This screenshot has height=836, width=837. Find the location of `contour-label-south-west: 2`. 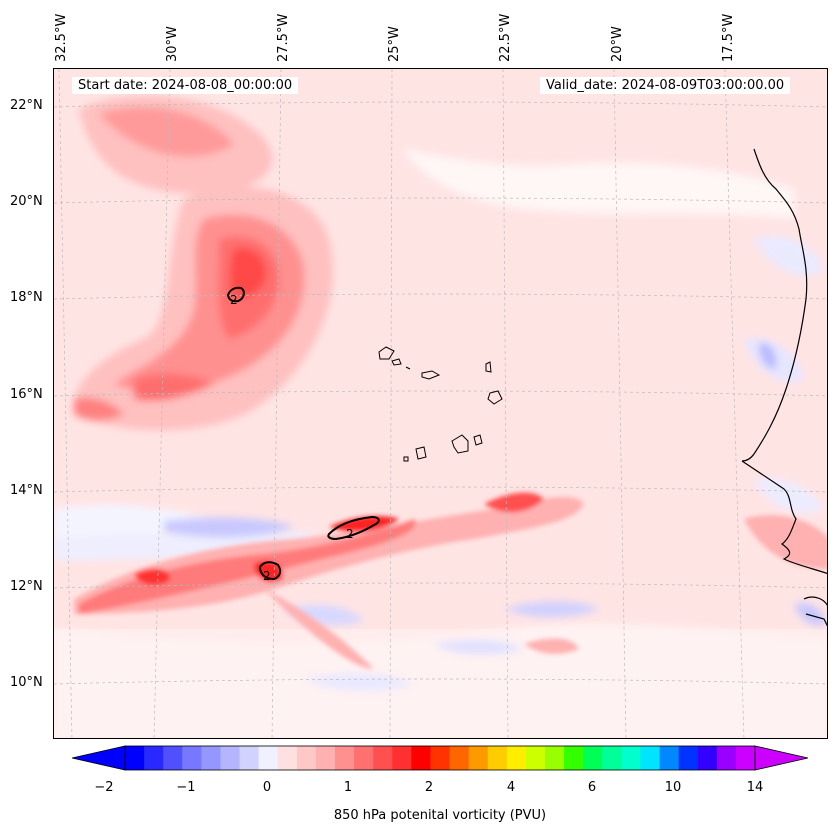

contour-label-south-west: 2 is located at coordinates (267, 576).